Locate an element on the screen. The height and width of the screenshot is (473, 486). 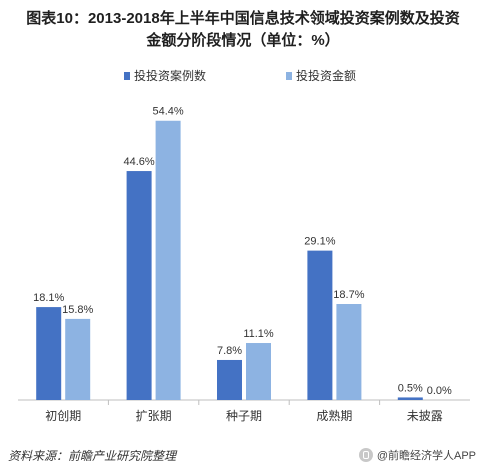
chart-title-line-1: 图表10：2013-2018年上半年中国信息技术领域投资案例数及投资 is located at coordinates (243, 18).